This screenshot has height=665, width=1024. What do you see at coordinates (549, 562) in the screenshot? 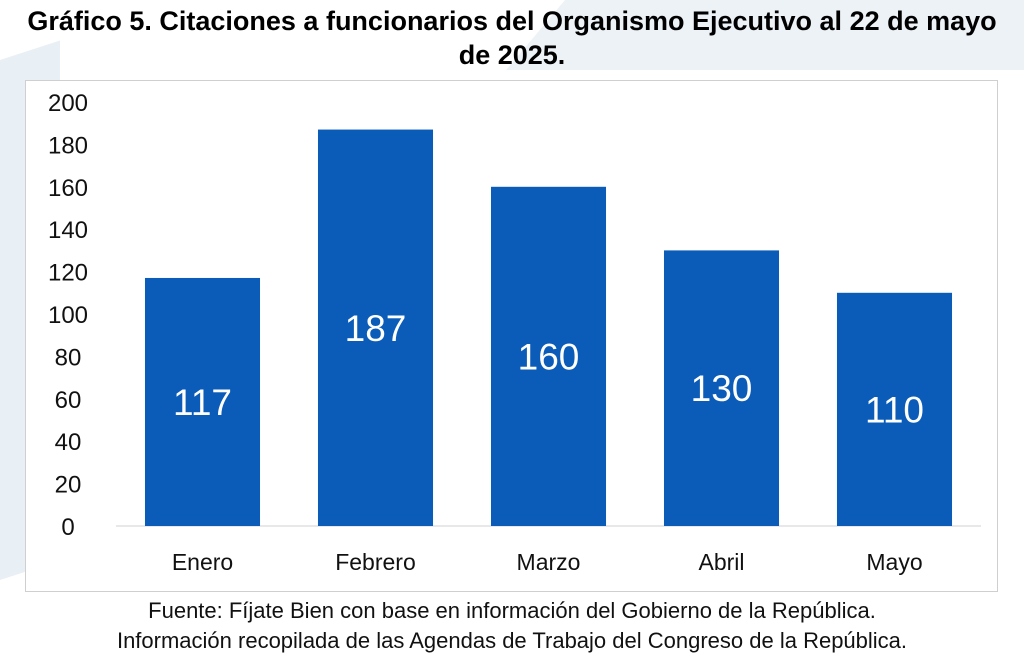
I see `x-tick-label: Marzo` at bounding box center [549, 562].